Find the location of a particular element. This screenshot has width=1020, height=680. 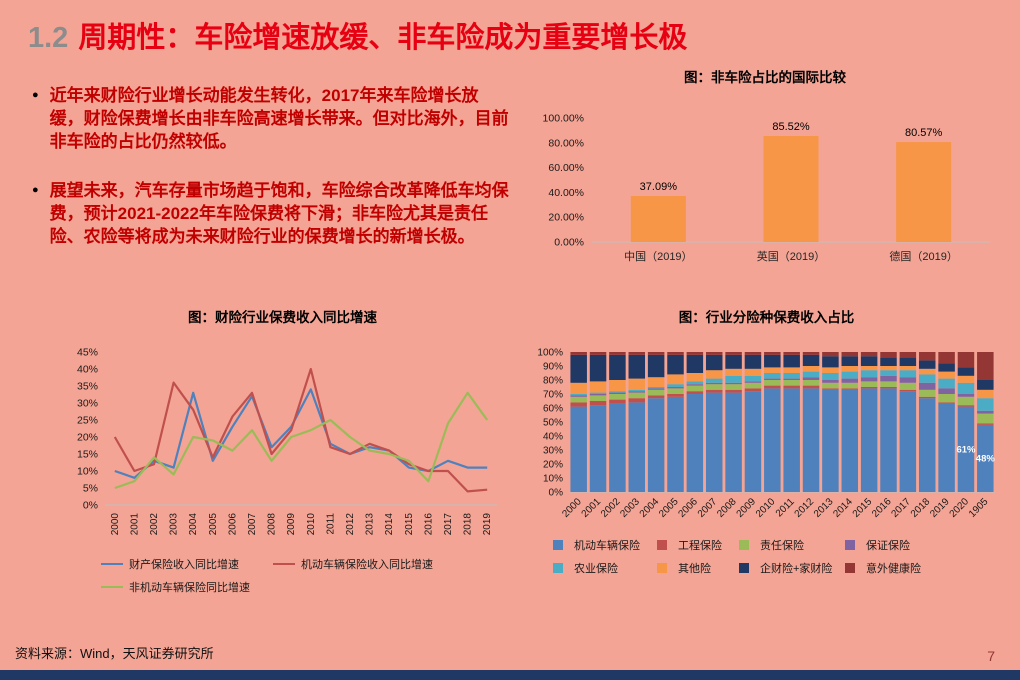

line-series is located at coordinates (300, 430).